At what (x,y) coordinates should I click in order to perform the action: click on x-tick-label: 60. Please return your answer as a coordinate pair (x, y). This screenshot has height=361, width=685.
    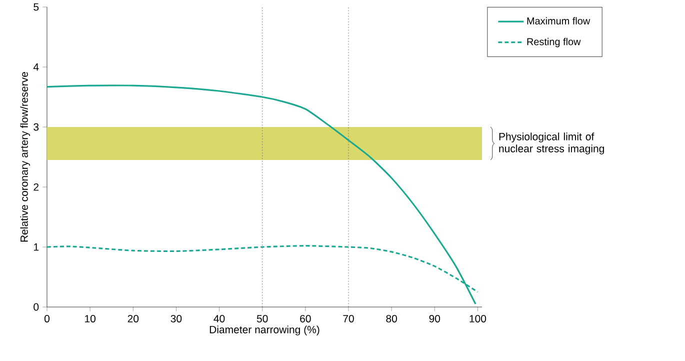
    Looking at the image, I should click on (305, 318).